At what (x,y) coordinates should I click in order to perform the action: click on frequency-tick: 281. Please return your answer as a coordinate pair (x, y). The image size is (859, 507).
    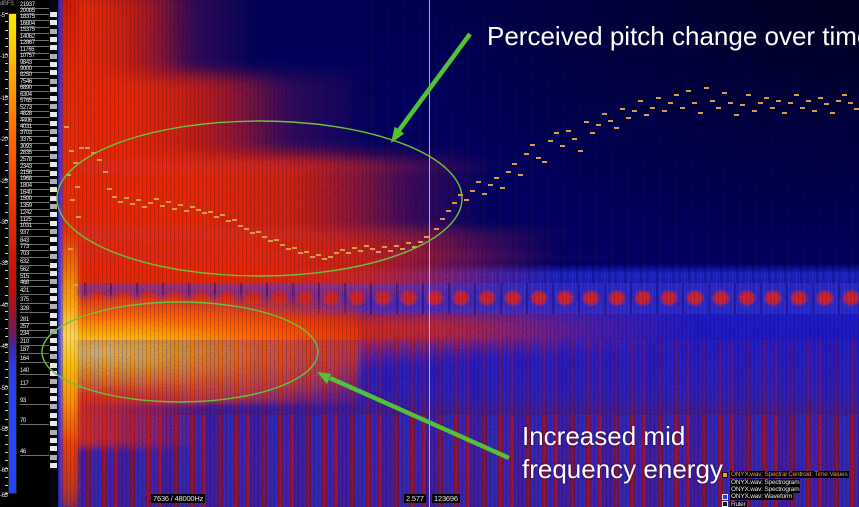
    Looking at the image, I should click on (34, 321).